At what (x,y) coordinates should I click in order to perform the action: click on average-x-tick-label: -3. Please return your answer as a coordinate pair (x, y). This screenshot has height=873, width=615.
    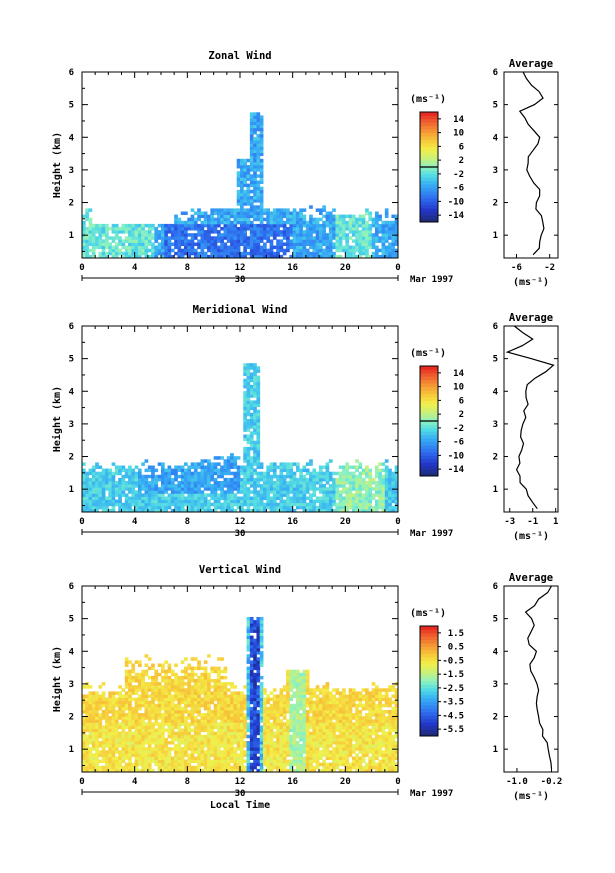
    Looking at the image, I should click on (509, 522).